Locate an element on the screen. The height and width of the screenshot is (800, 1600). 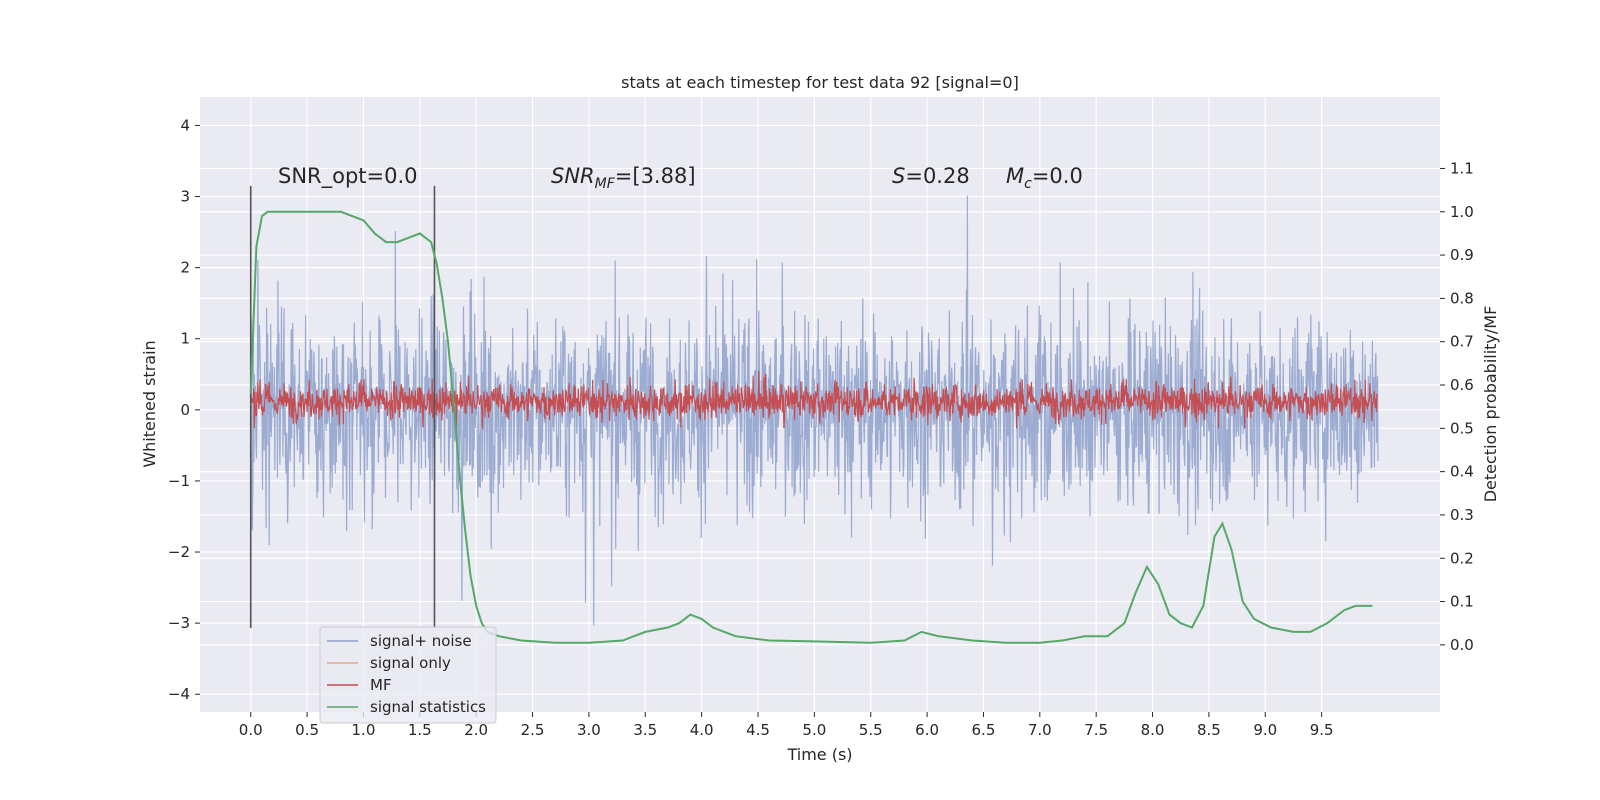
y-tick-label: −3 is located at coordinates (179, 623).